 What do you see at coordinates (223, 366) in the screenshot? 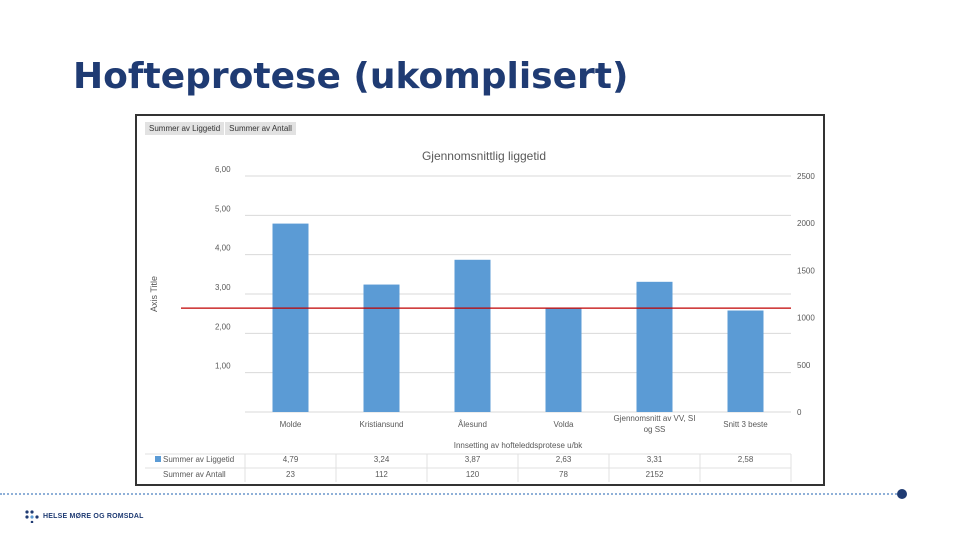
I see `y-tick-label: 1,00` at bounding box center [223, 366].